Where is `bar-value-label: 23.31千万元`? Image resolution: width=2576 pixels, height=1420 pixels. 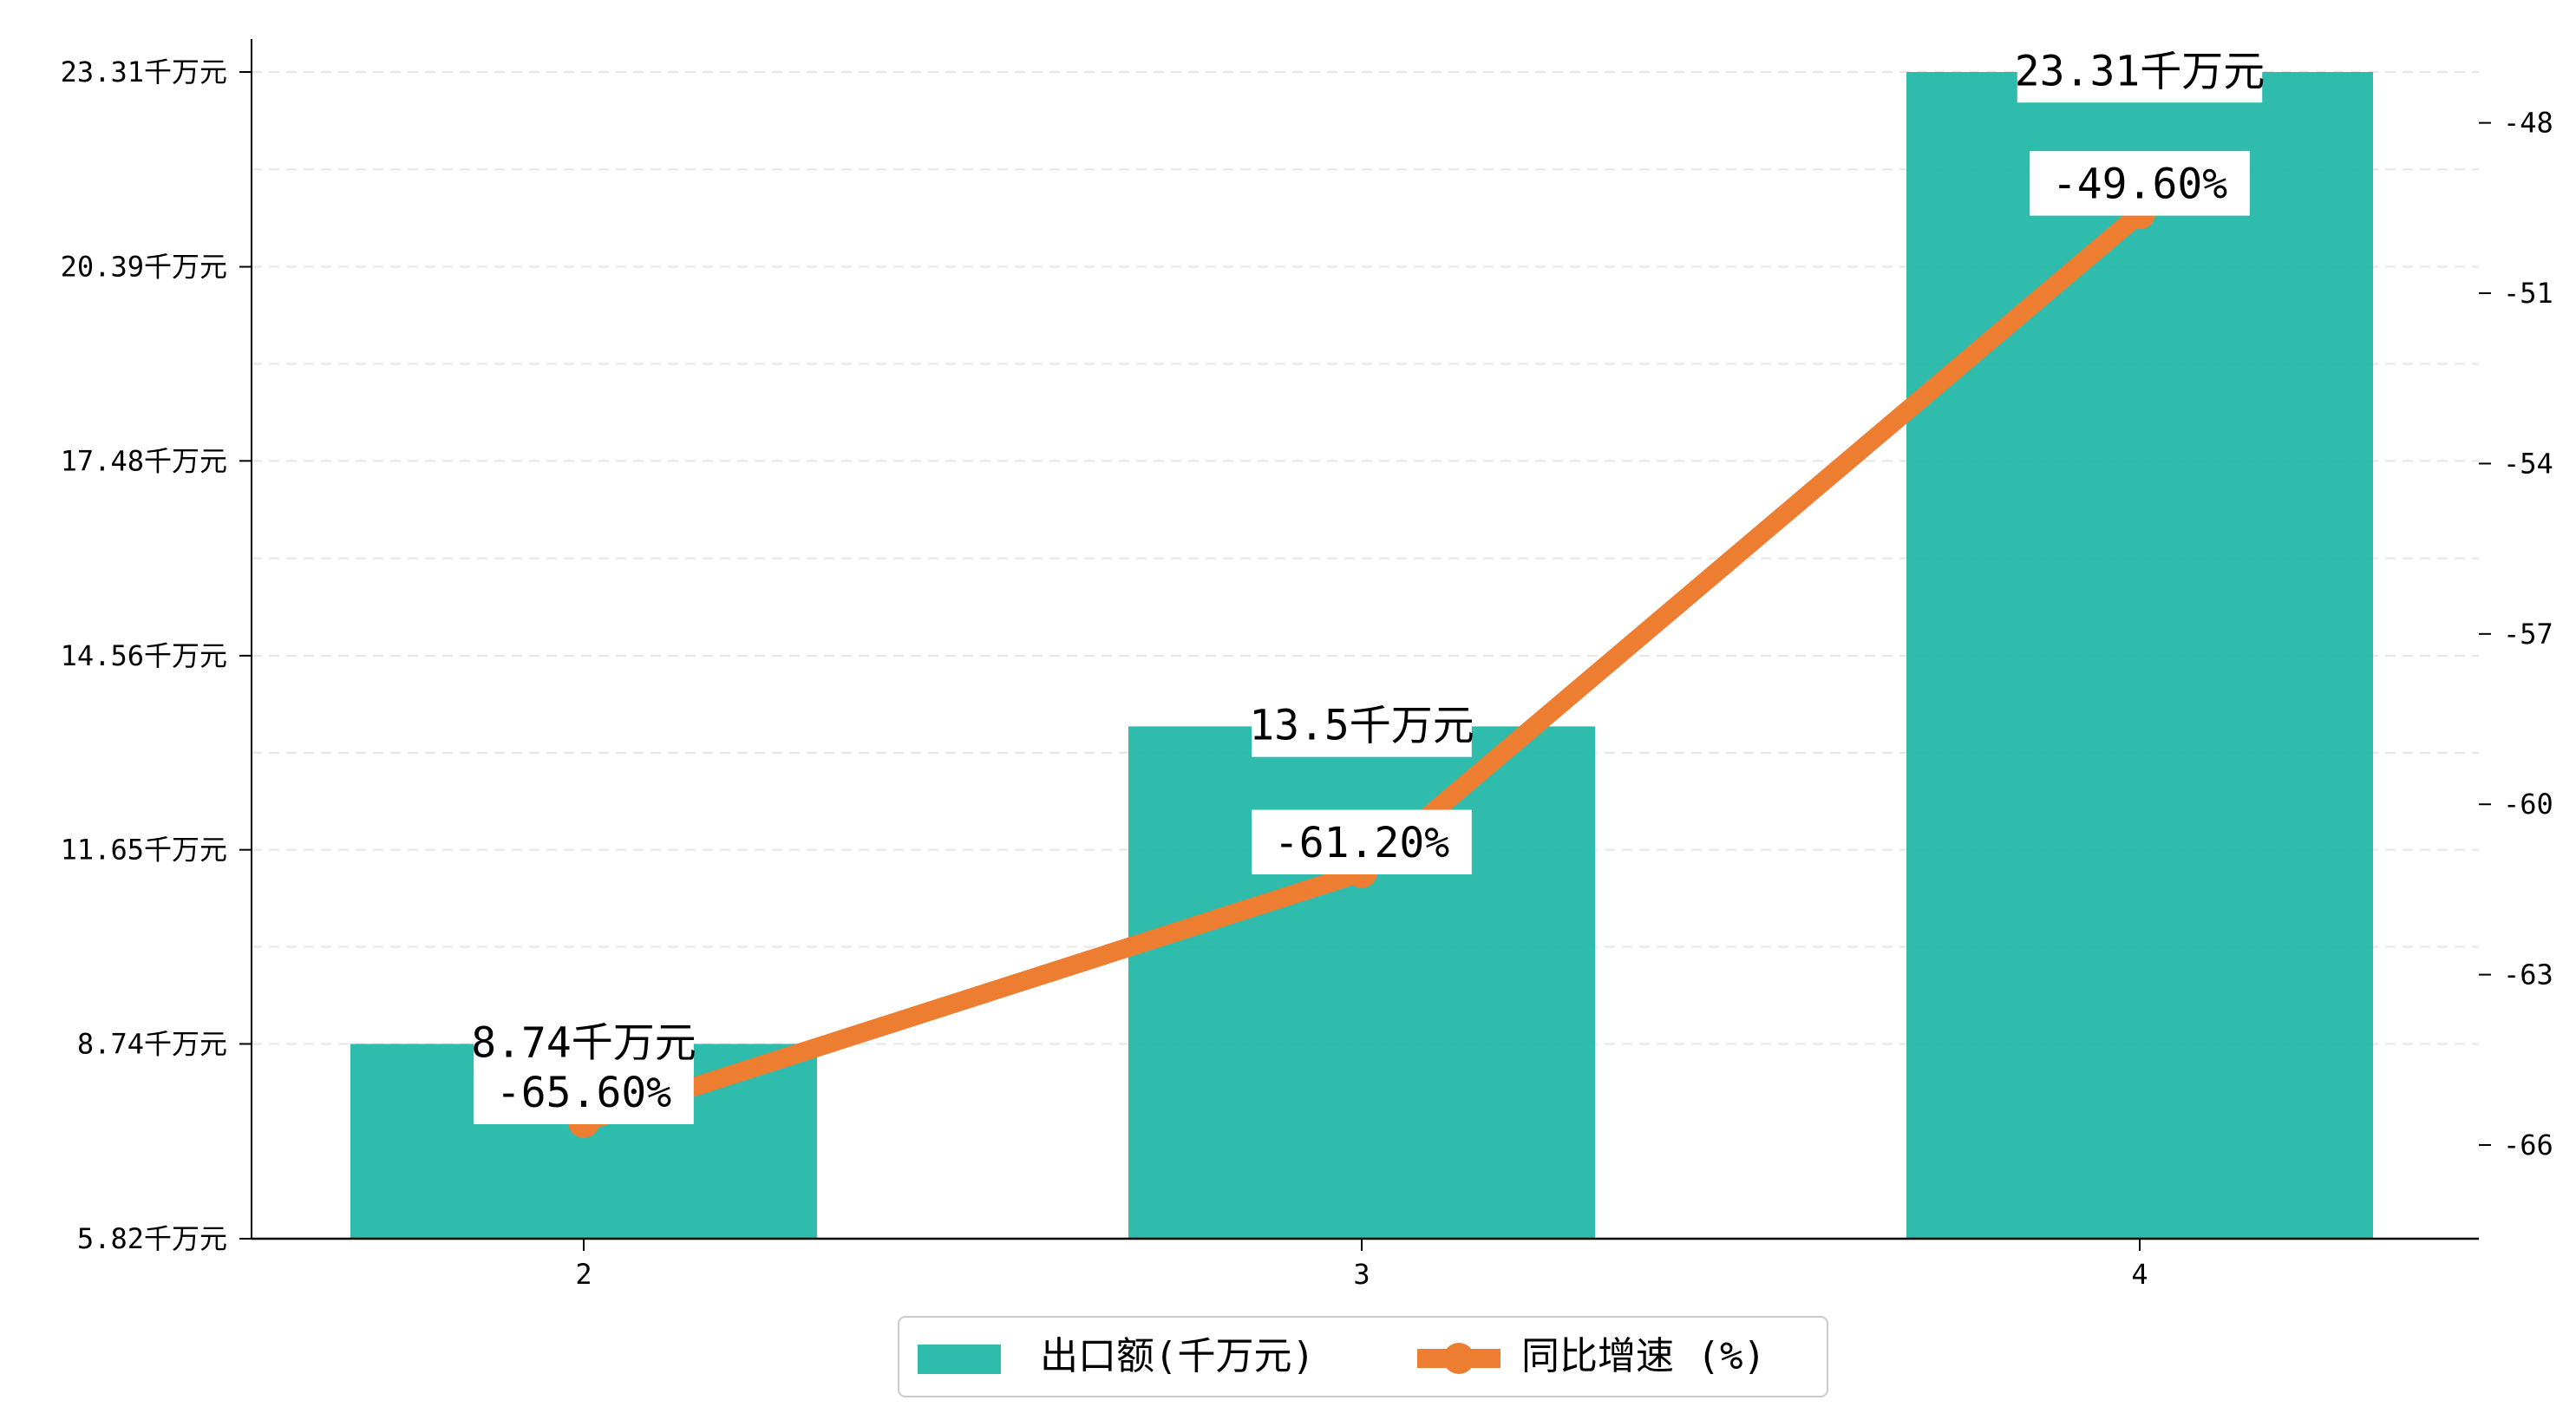
bar-value-label: 23.31千万元 is located at coordinates (2140, 70).